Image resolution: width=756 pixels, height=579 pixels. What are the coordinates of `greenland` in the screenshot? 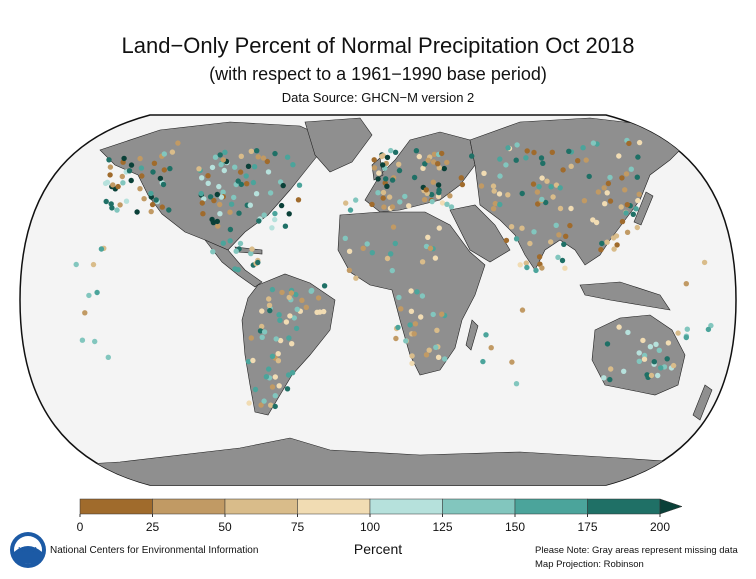 It's located at (338, 145).